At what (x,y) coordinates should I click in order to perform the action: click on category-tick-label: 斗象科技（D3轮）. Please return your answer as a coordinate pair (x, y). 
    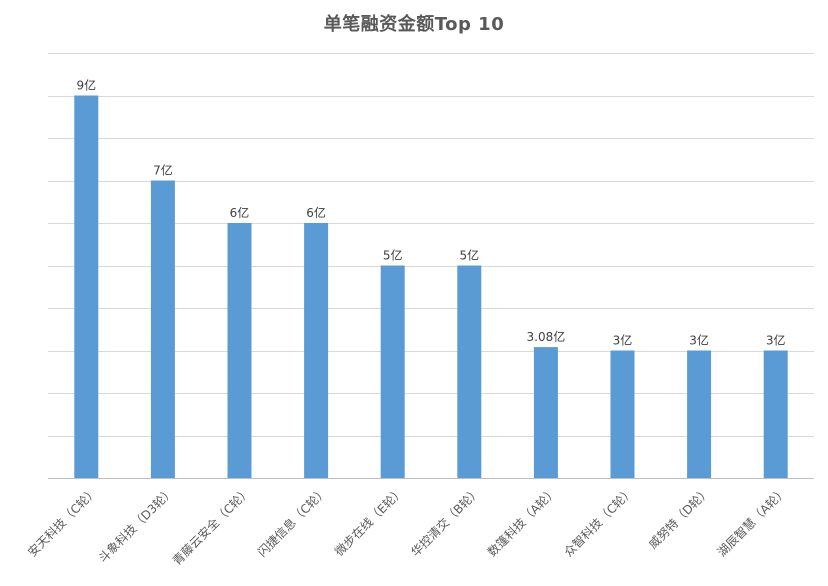
    Looking at the image, I should click on (136, 524).